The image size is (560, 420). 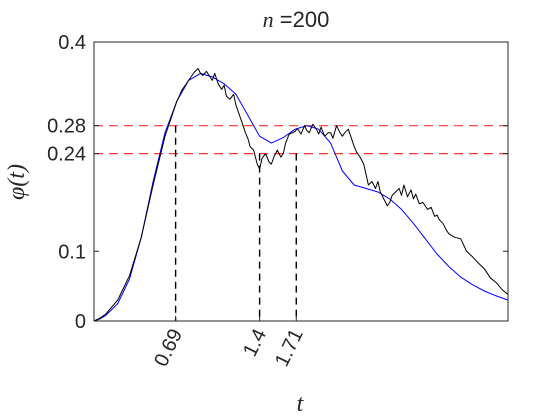 I want to click on y-tick-label-1: 0.1, so click(x=72, y=252).